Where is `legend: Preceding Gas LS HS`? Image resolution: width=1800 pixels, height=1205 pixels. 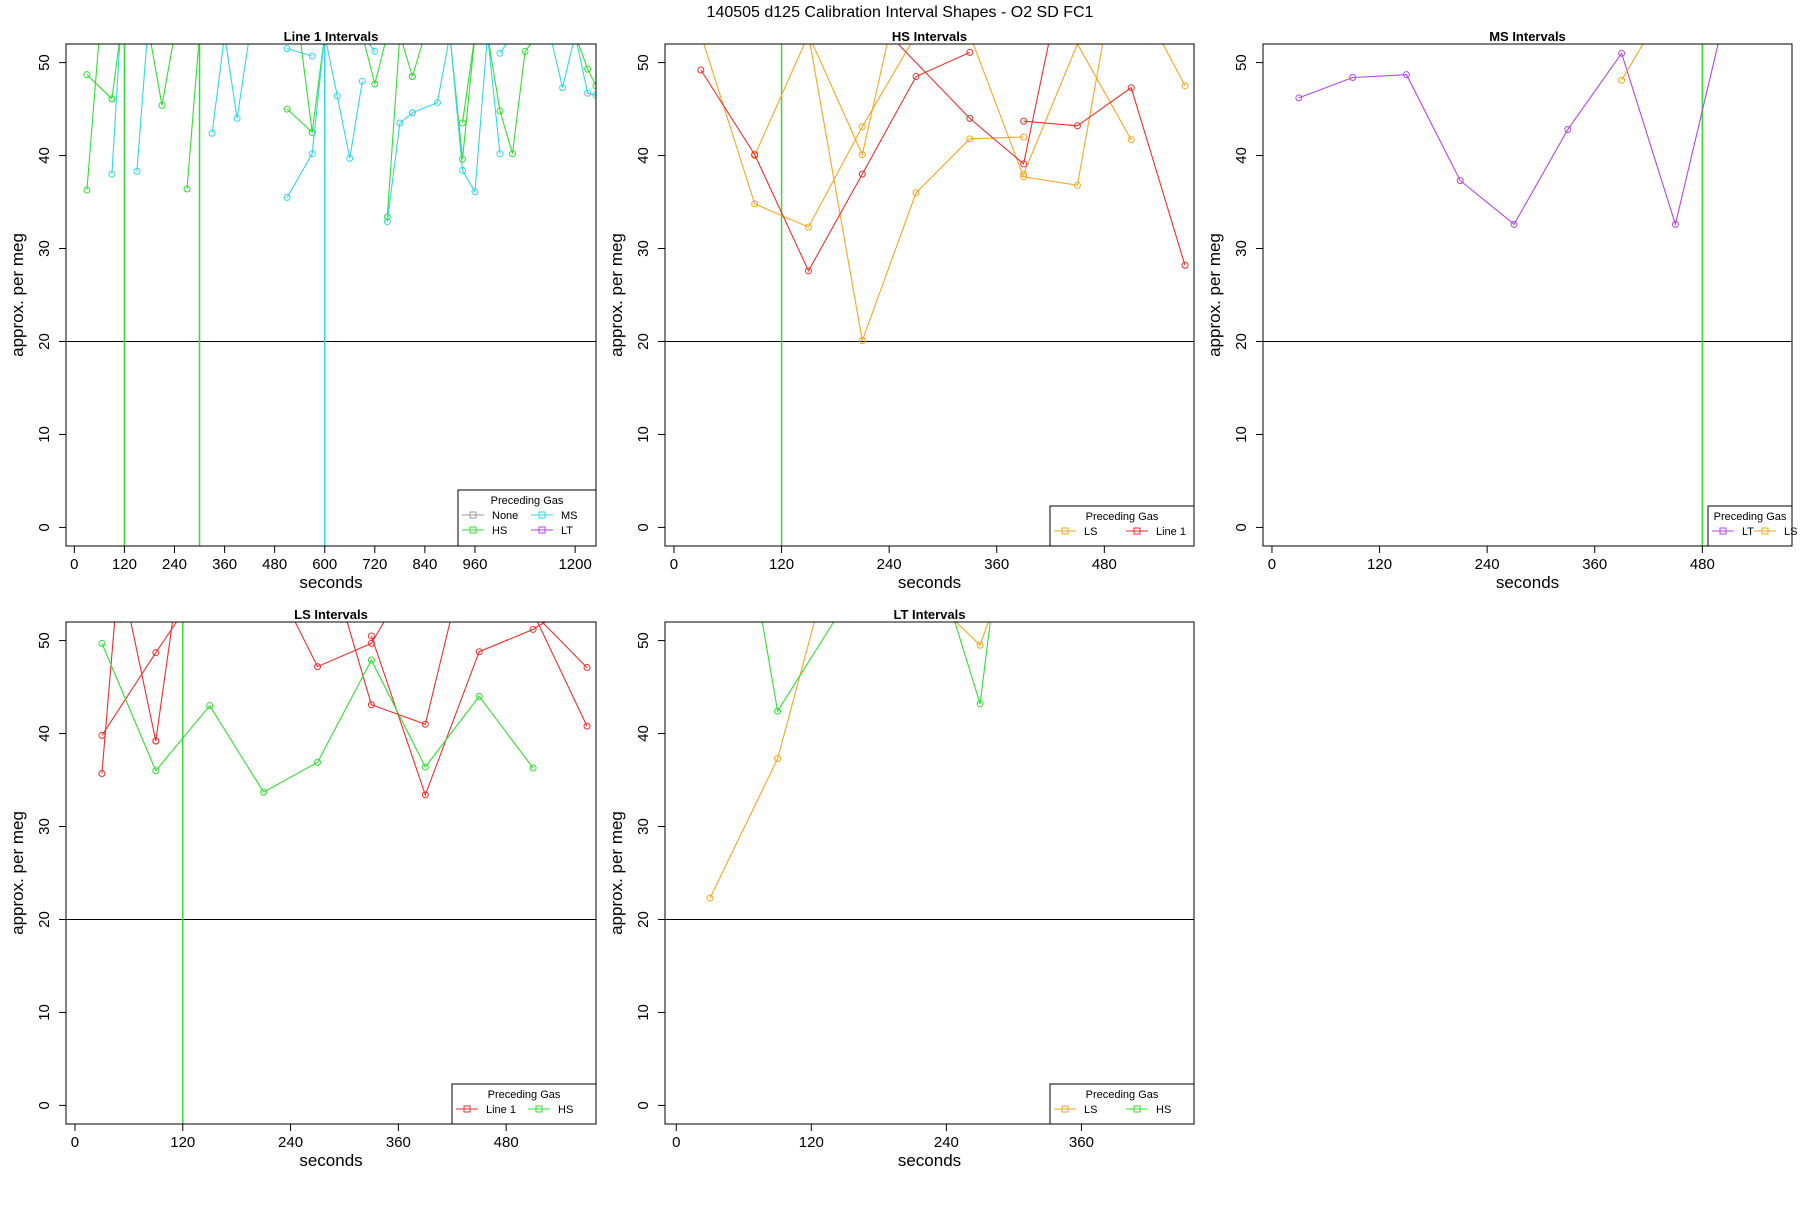
legend: Preceding Gas LS HS is located at coordinates (1122, 1104).